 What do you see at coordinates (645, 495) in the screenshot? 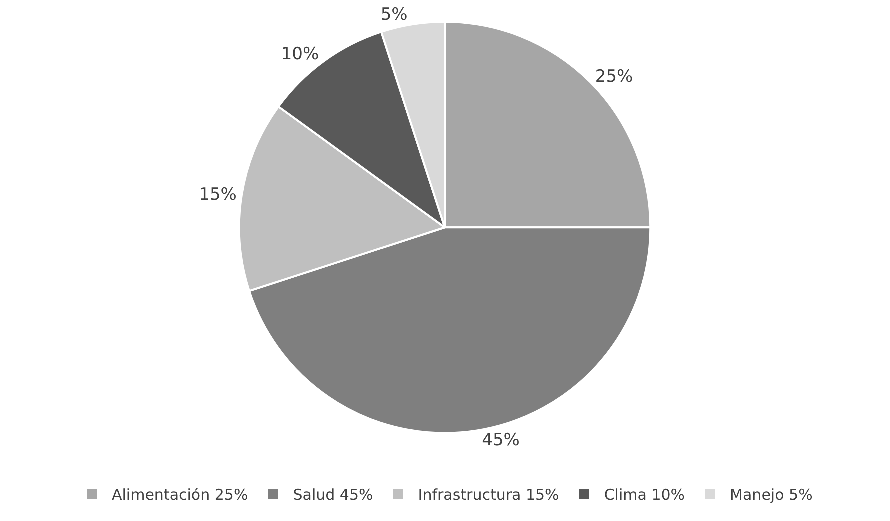
I see `legend-label: Clima 10%` at bounding box center [645, 495].